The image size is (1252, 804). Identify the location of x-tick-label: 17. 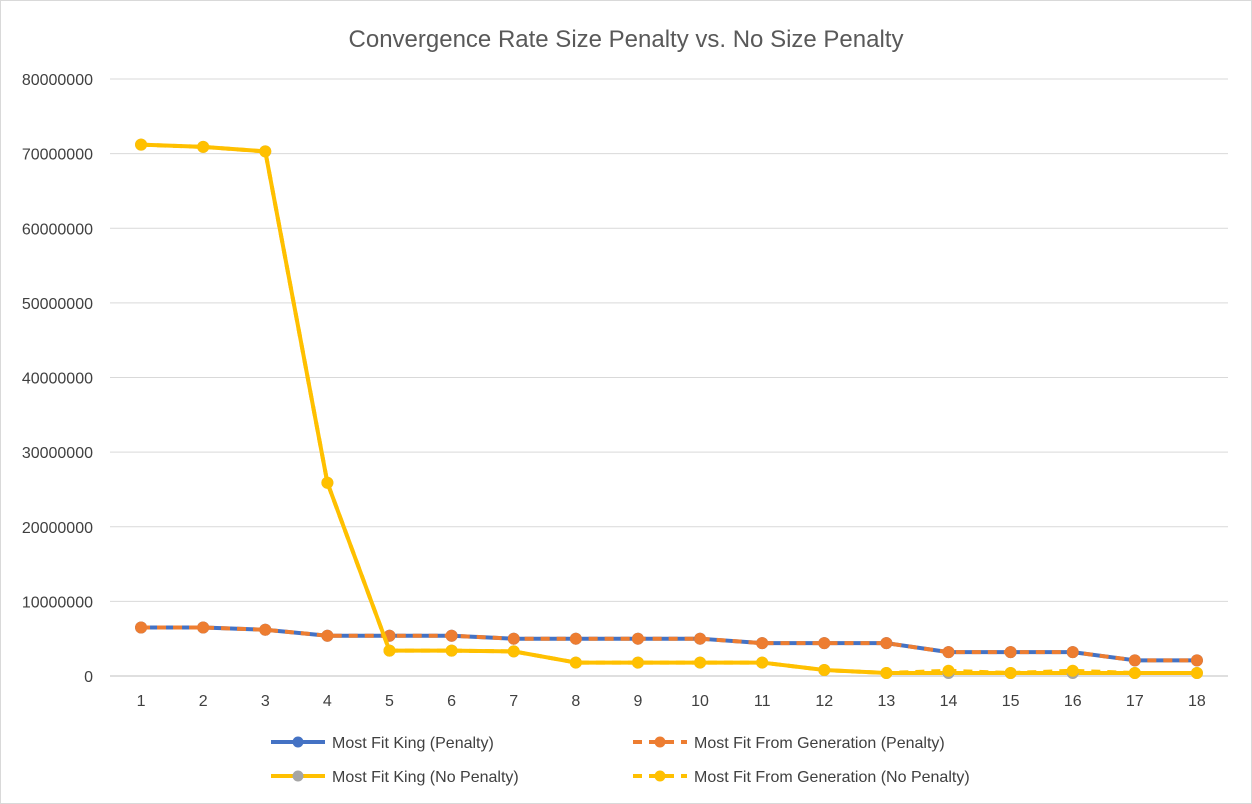
(1135, 701).